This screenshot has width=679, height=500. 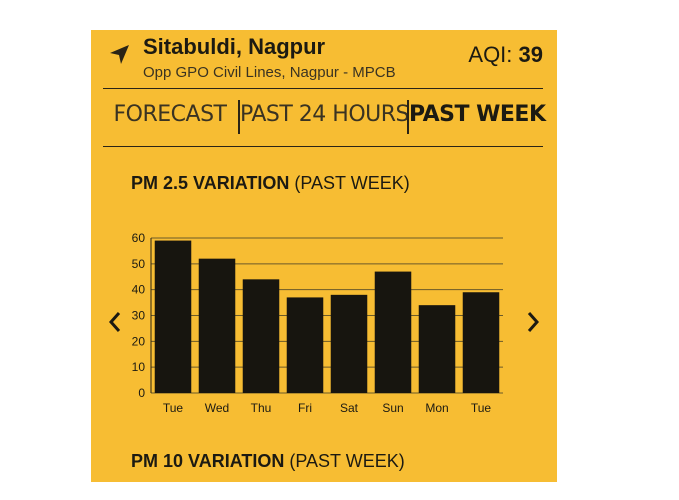 I want to click on header-divider, so click(x=323, y=88).